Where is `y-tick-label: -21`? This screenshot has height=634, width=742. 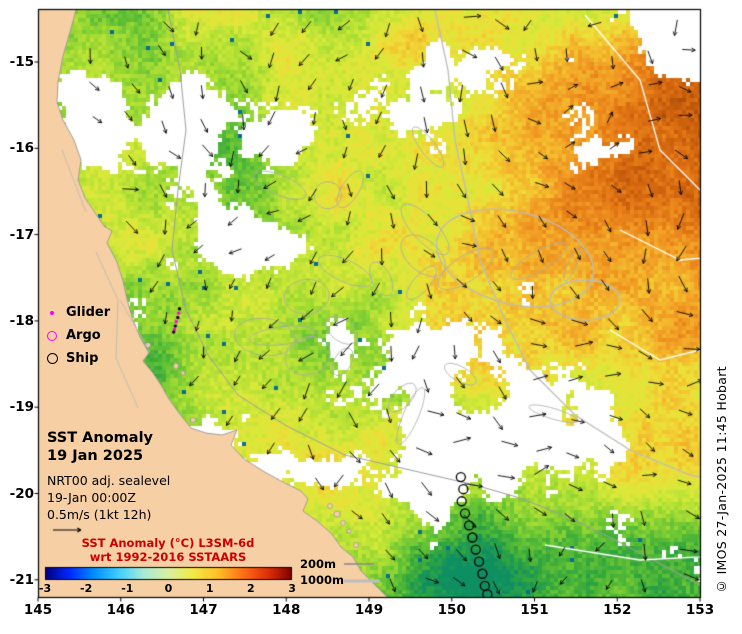
y-tick-label: -21 is located at coordinates (21, 579).